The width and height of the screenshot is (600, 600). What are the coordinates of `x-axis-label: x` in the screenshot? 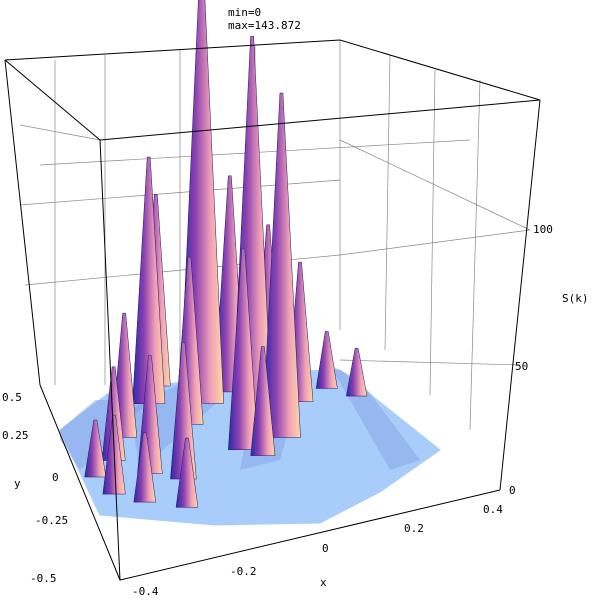 It's located at (323, 582).